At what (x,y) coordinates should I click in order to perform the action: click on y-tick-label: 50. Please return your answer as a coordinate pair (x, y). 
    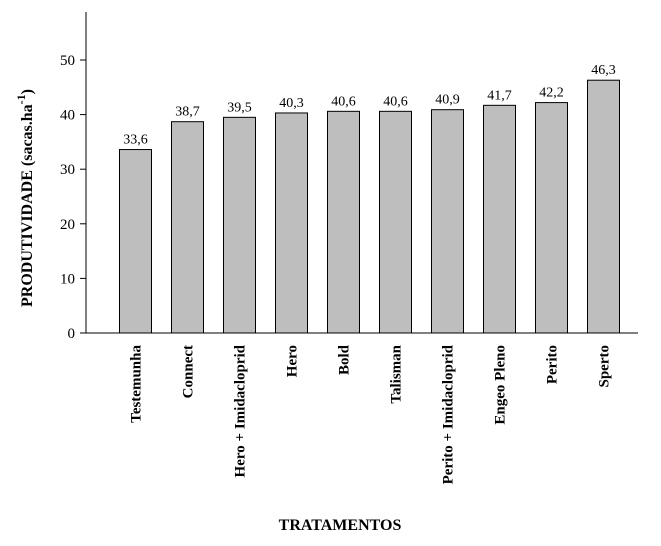
    Looking at the image, I should click on (67, 61).